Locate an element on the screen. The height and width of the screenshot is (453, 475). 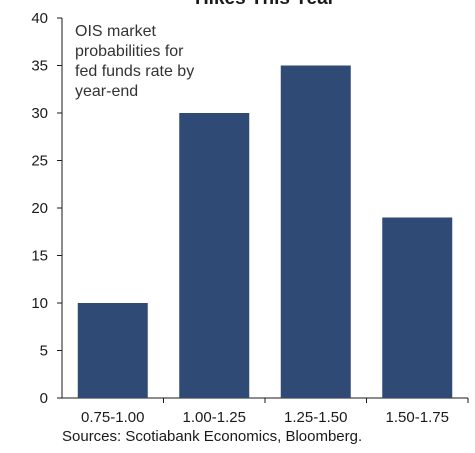
y-tick-label: 10 is located at coordinates (39, 303).